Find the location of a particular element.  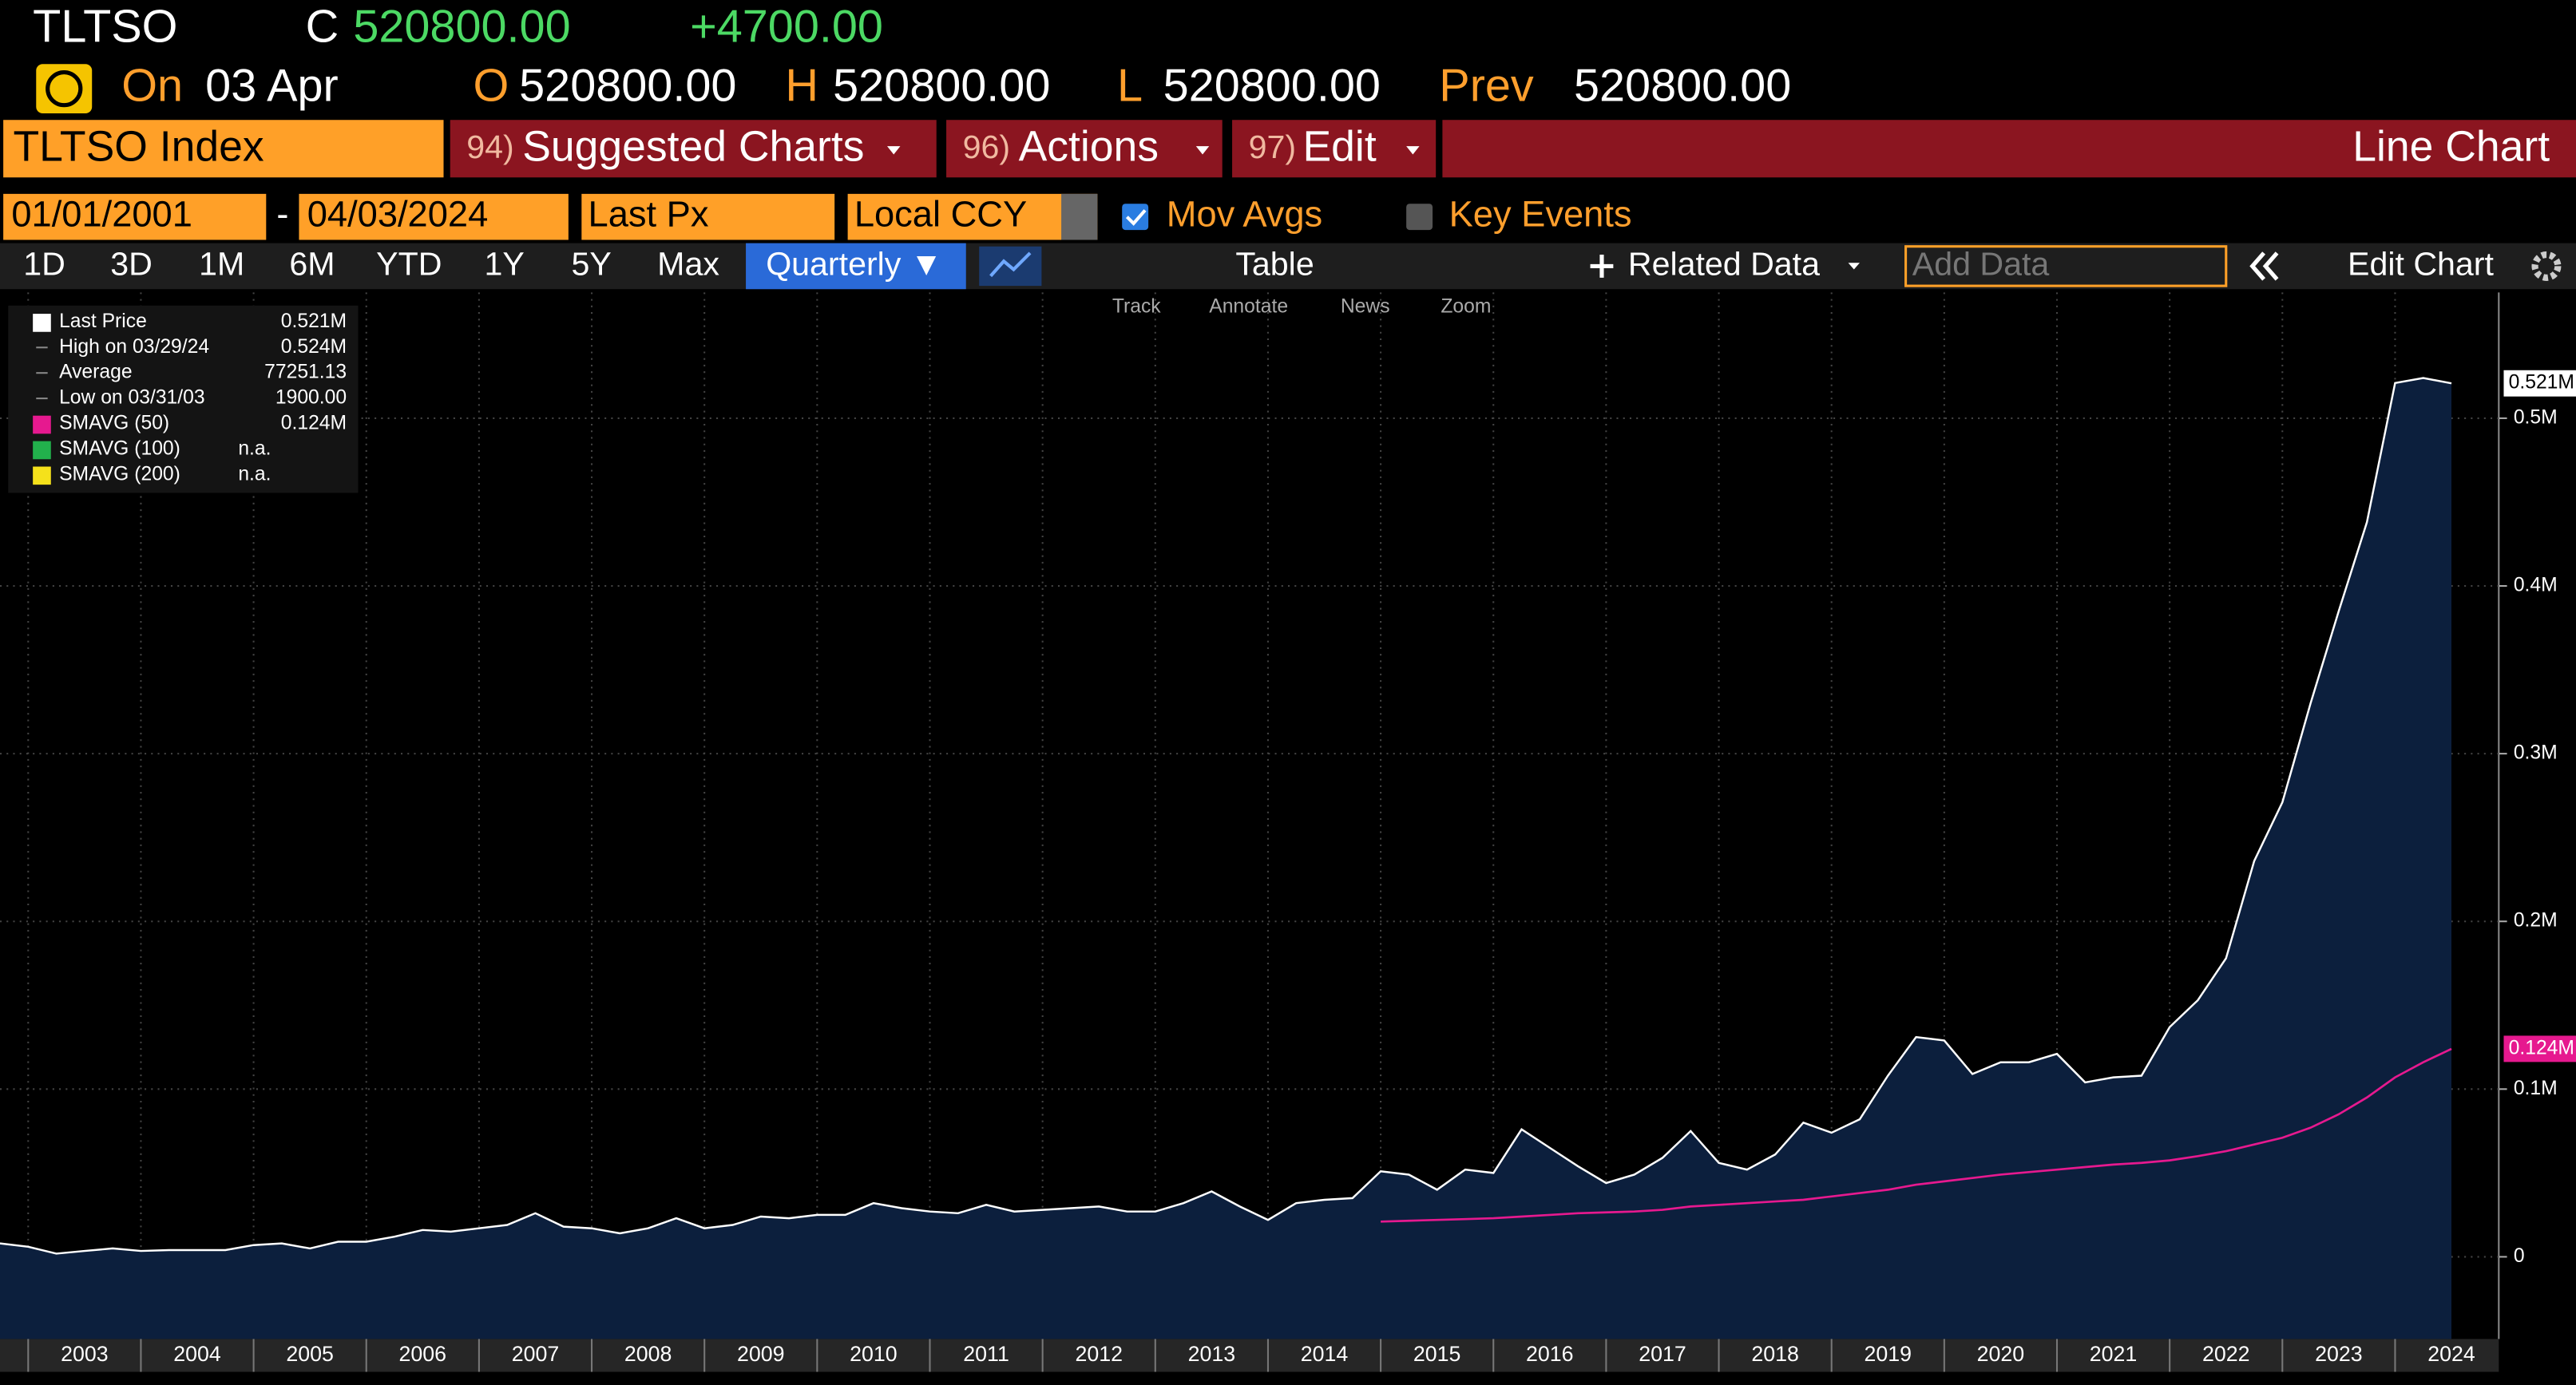

x-tick-label: 2012 is located at coordinates (1099, 1354).